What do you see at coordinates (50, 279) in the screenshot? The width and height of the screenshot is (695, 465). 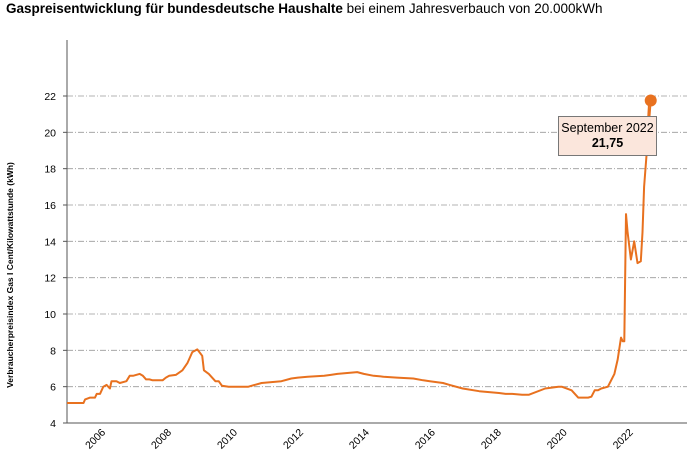 I see `y-tick-label: 12` at bounding box center [50, 279].